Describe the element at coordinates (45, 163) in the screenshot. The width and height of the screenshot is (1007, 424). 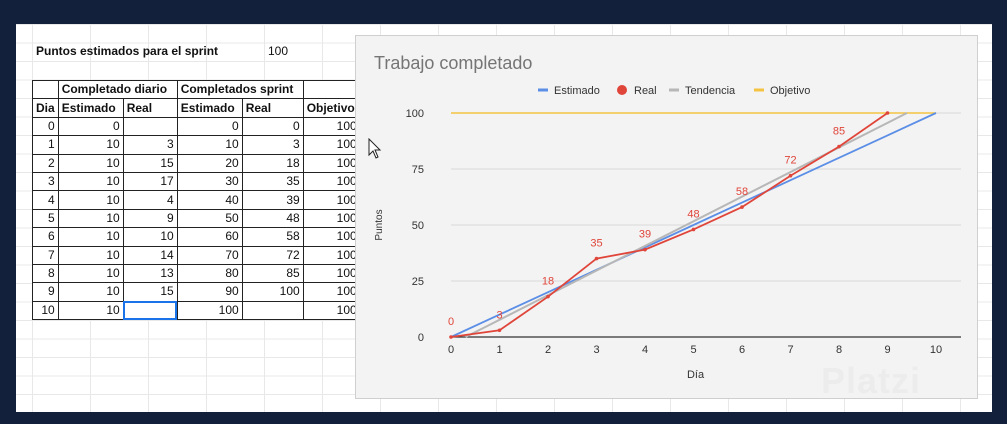
I see `table-cell: 2` at that location.